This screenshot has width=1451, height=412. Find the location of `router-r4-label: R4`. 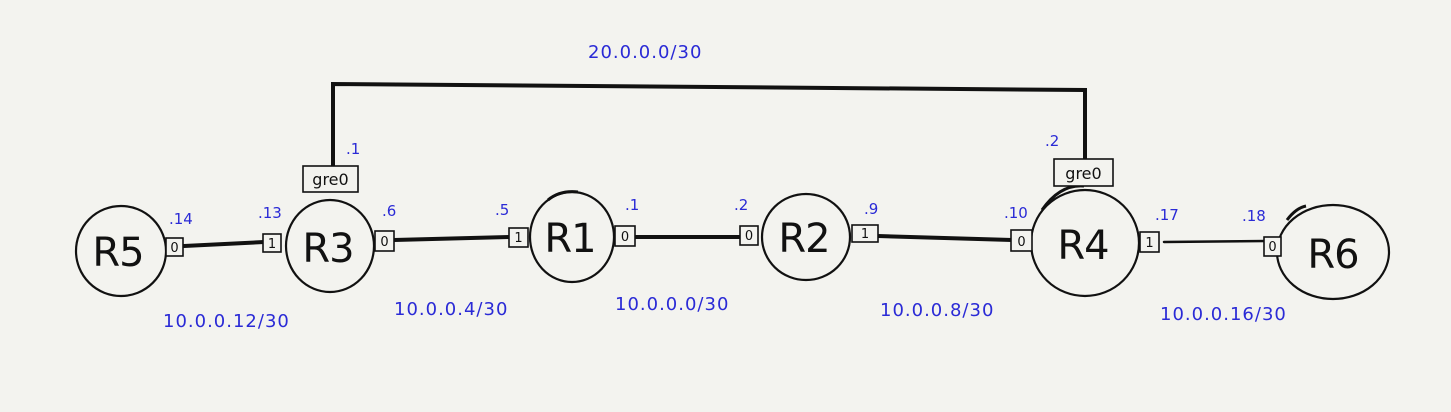

router-r4-label: R4 is located at coordinates (1082, 246).